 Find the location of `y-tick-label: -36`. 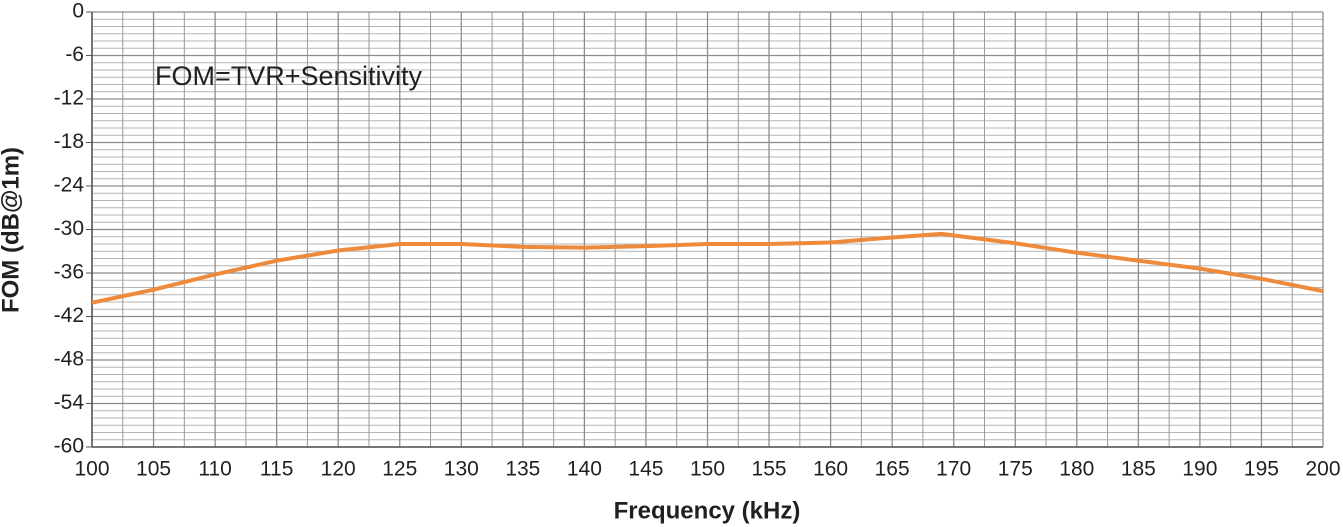

y-tick-label: -36 is located at coordinates (69, 272).